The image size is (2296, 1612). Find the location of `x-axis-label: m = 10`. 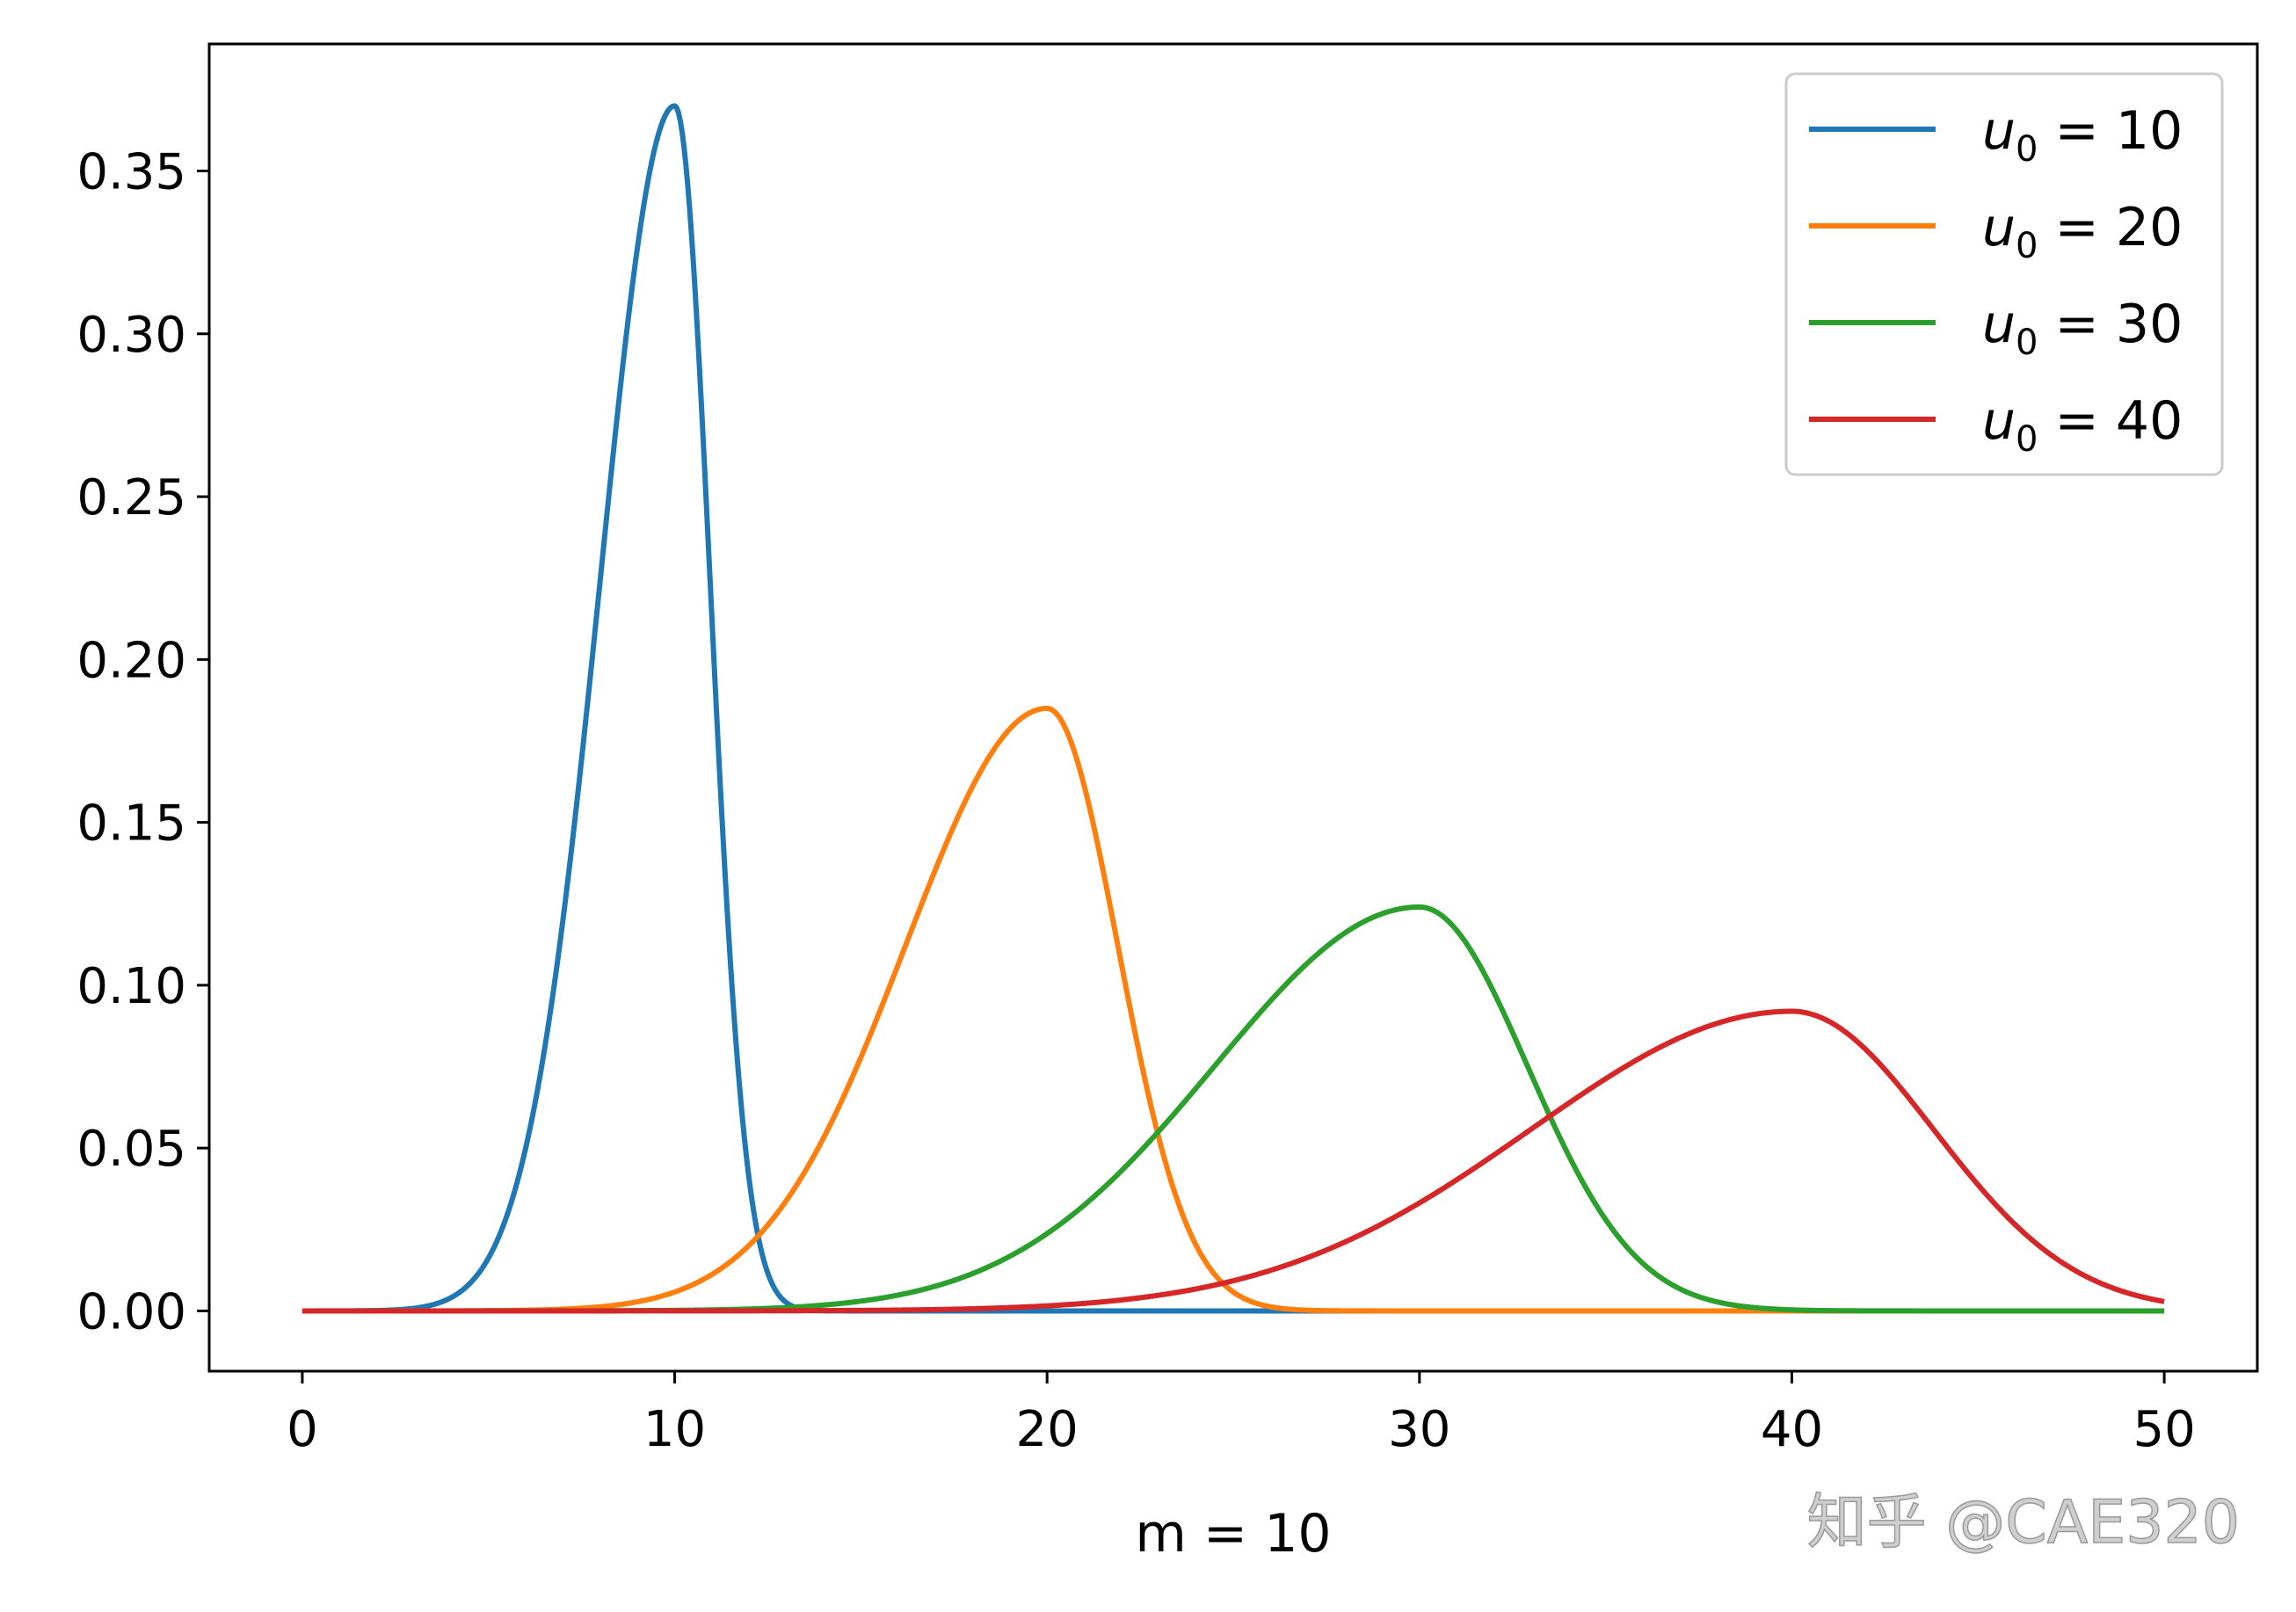

x-axis-label: m = 10 is located at coordinates (1233, 1534).